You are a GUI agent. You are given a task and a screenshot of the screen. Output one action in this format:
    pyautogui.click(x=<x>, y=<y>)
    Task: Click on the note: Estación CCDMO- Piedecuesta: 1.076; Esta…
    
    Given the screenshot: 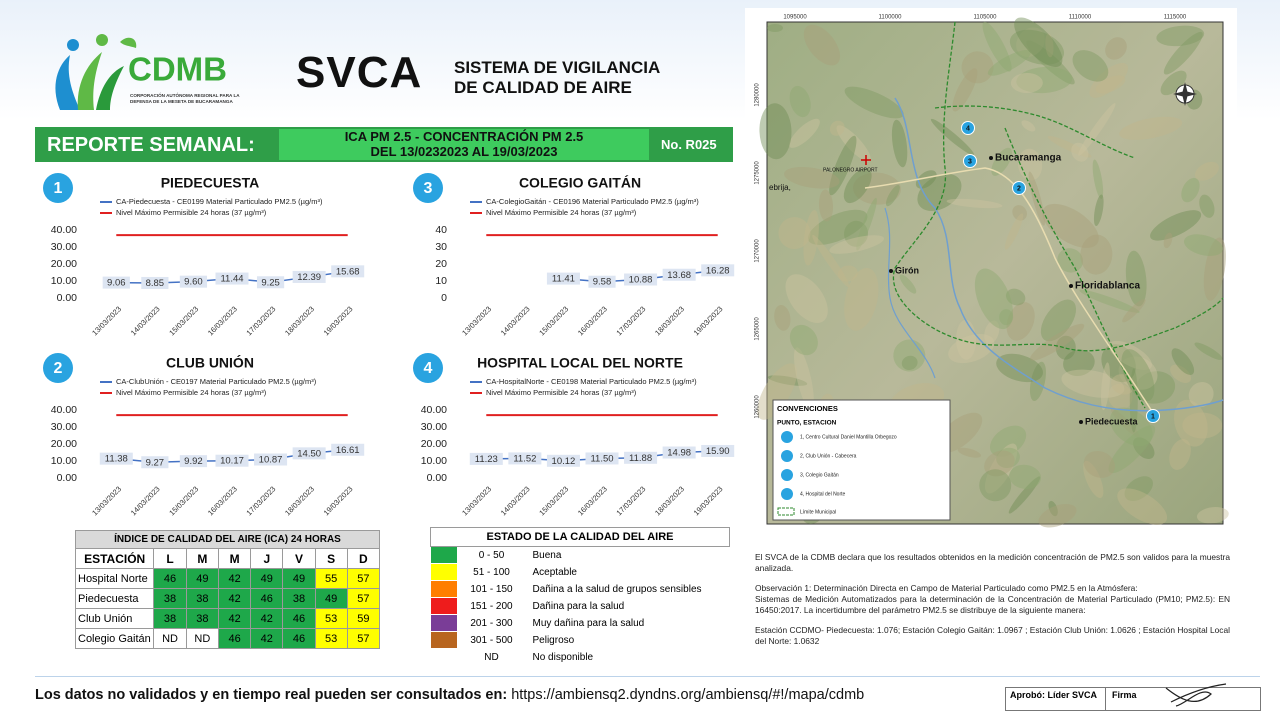 What is the action you would take?
    pyautogui.click(x=992, y=635)
    